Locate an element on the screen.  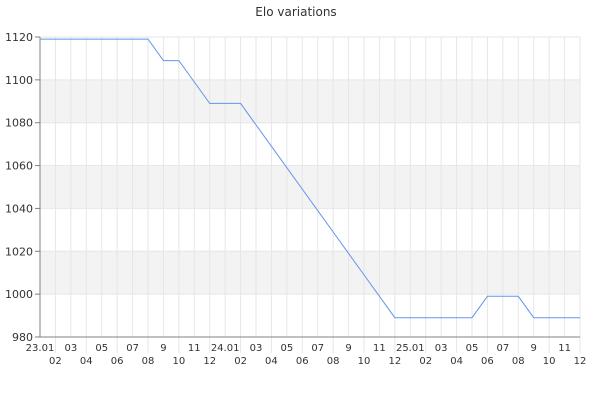
x-tick-label: 25.01 is located at coordinates (410, 348).